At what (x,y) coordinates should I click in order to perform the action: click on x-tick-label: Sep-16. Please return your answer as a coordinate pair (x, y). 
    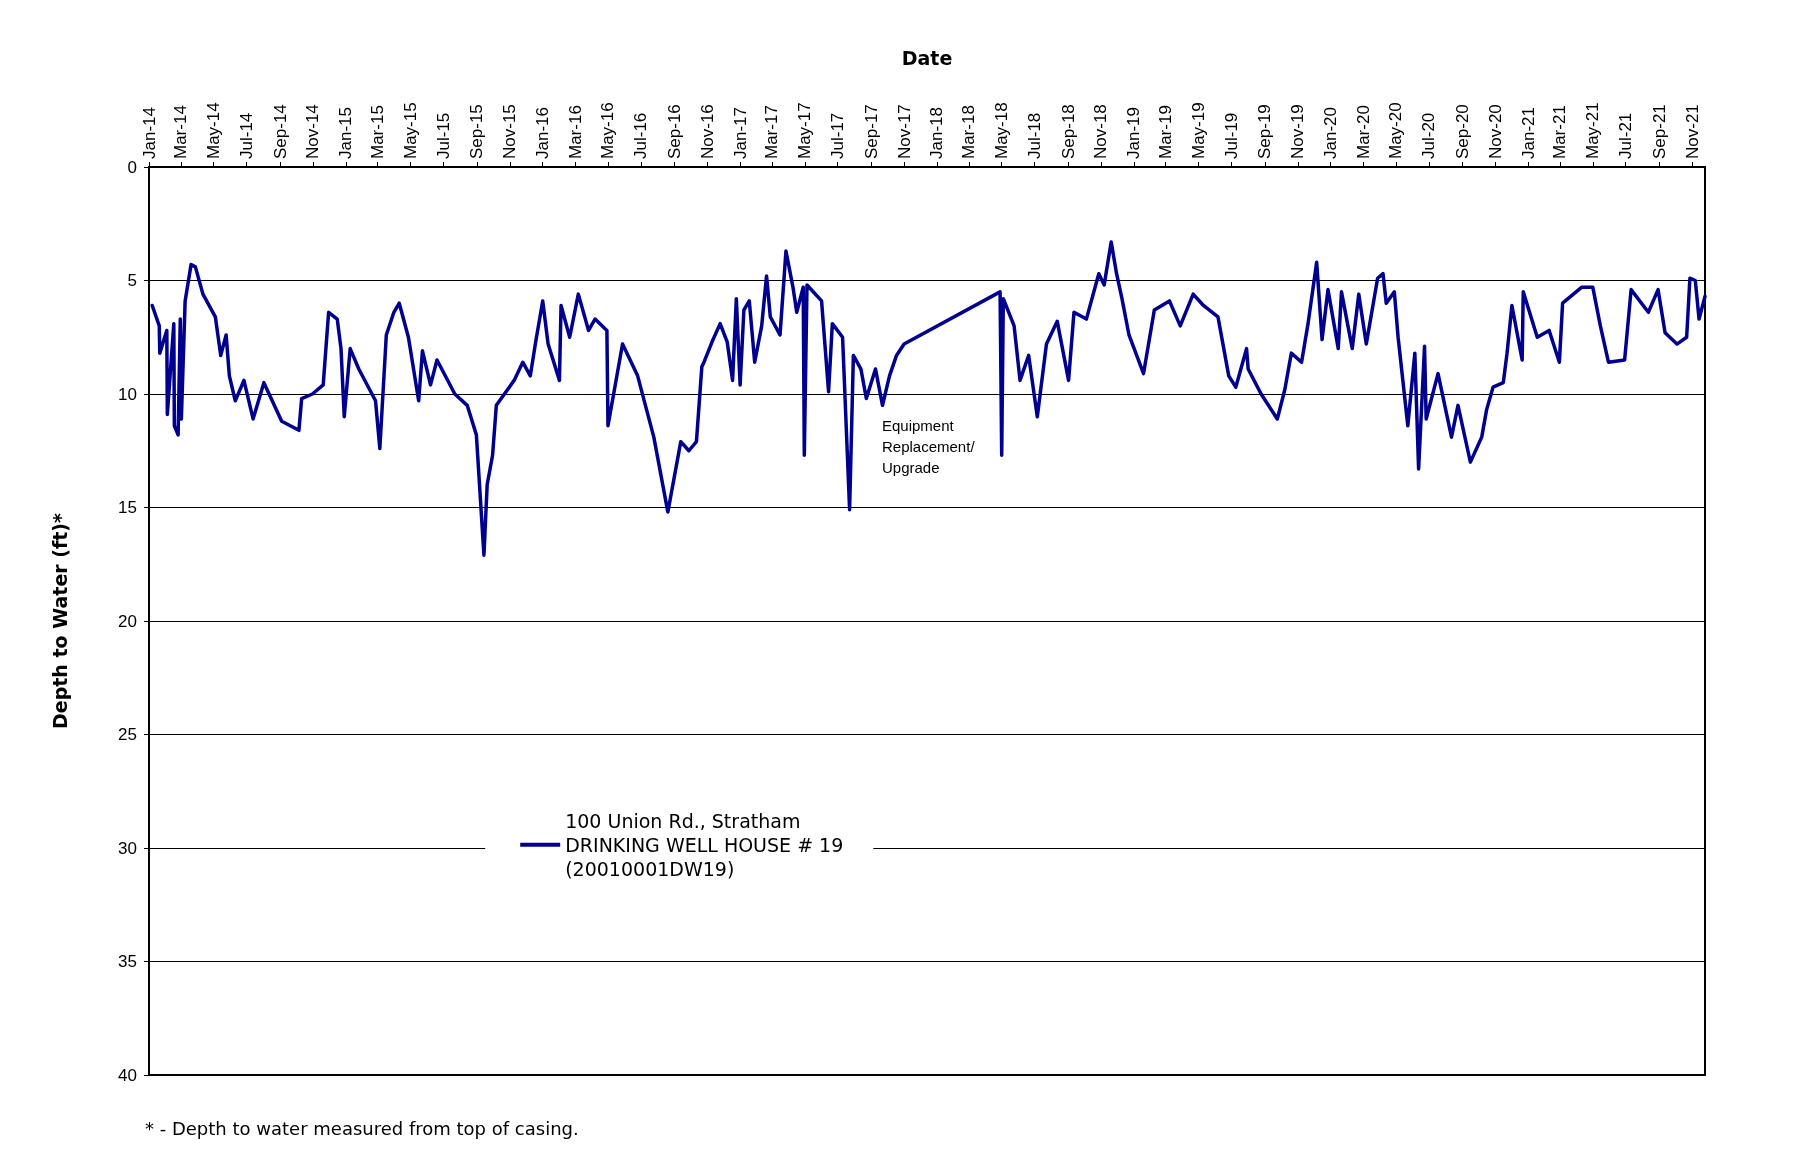
    Looking at the image, I should click on (674, 131).